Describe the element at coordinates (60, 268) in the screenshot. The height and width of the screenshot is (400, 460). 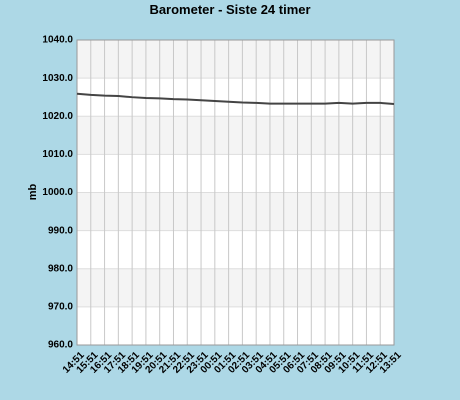
I see `y-tick-label: 980.0` at that location.